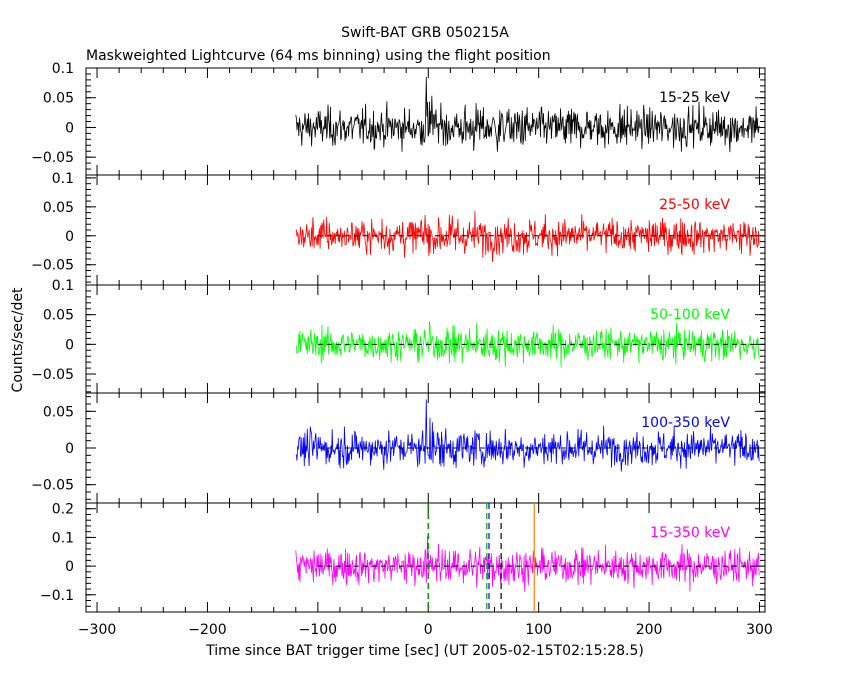 The image size is (850, 680). I want to click on ytick-label-0-0: 0.1, so click(63, 69).